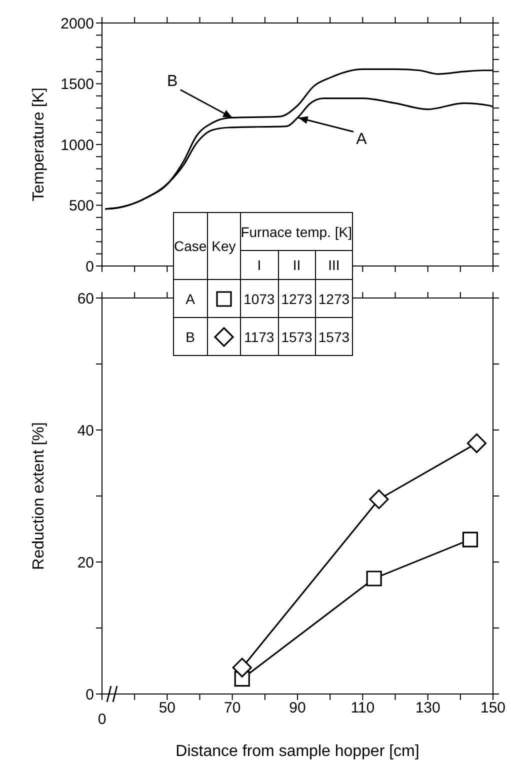  Describe the element at coordinates (362, 139) in the screenshot. I see `annotation: A` at that location.